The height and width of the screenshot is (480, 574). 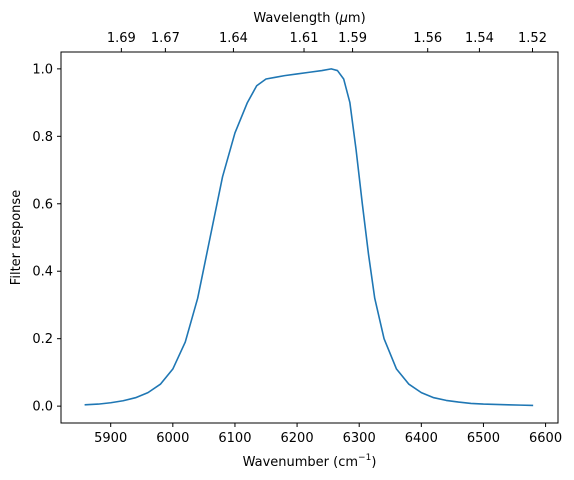 I want to click on top-axis-label-prefix: Wavelength (, so click(x=296, y=18).